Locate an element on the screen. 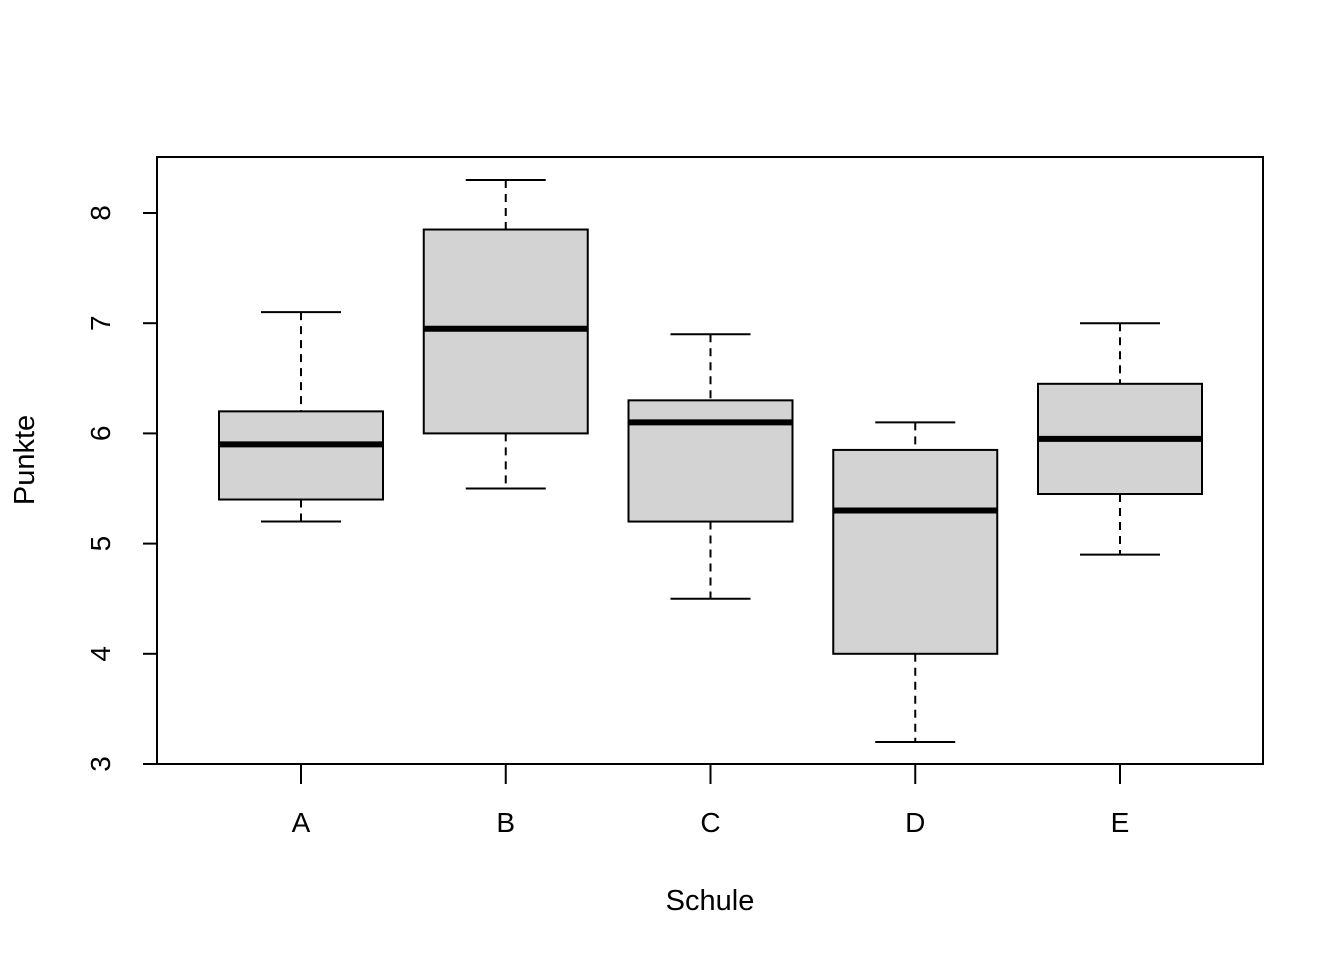 This screenshot has height=960, width=1344. y-tick-label: 6 is located at coordinates (100, 434).